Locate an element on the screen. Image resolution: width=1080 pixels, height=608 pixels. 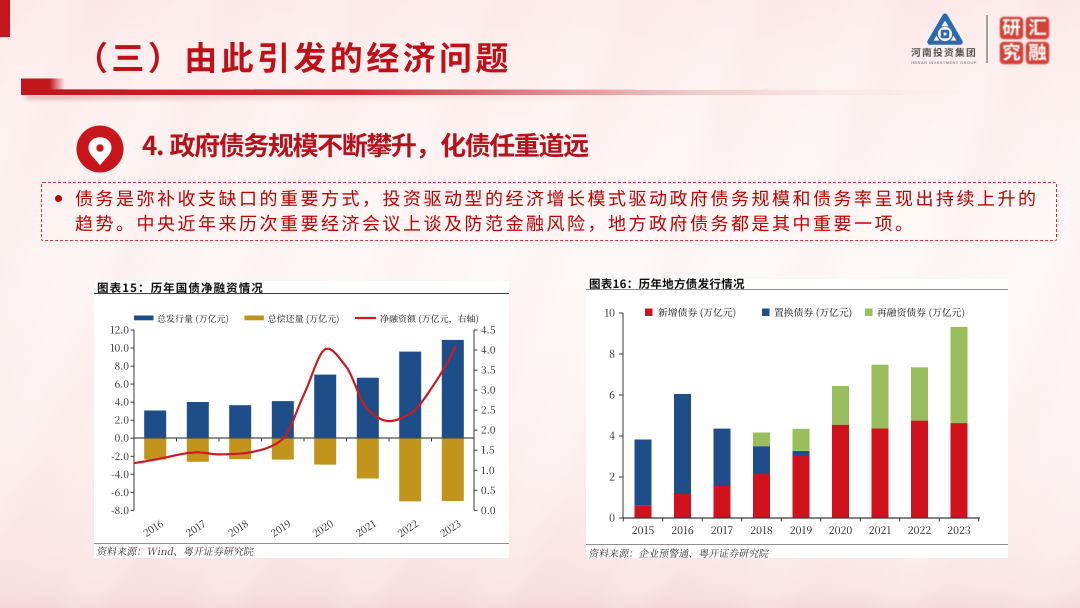
svg-text: 新增债券 (万亿元) is located at coordinates (697, 312).